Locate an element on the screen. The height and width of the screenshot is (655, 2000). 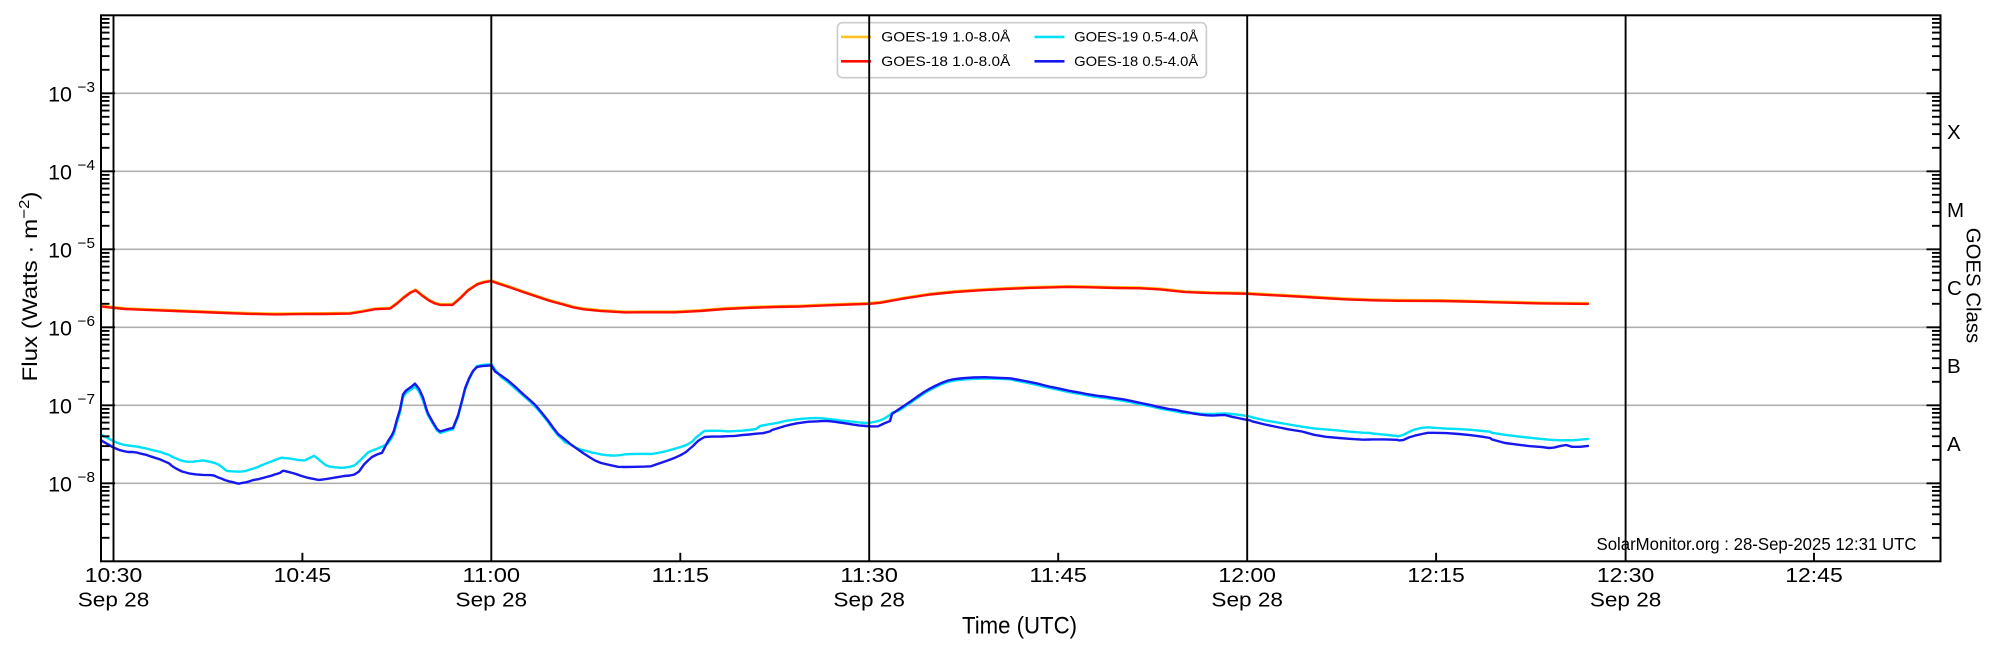
svg-text: Flux (Watts · m−2) is located at coordinates (29, 287).